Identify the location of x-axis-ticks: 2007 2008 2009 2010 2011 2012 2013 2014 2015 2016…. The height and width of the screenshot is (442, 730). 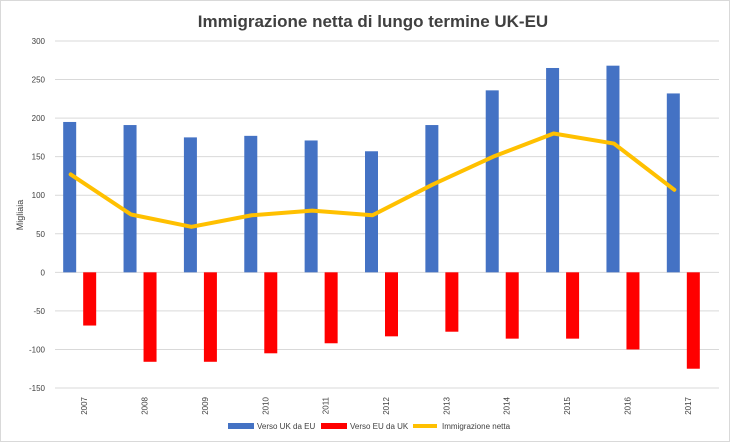
(386, 405).